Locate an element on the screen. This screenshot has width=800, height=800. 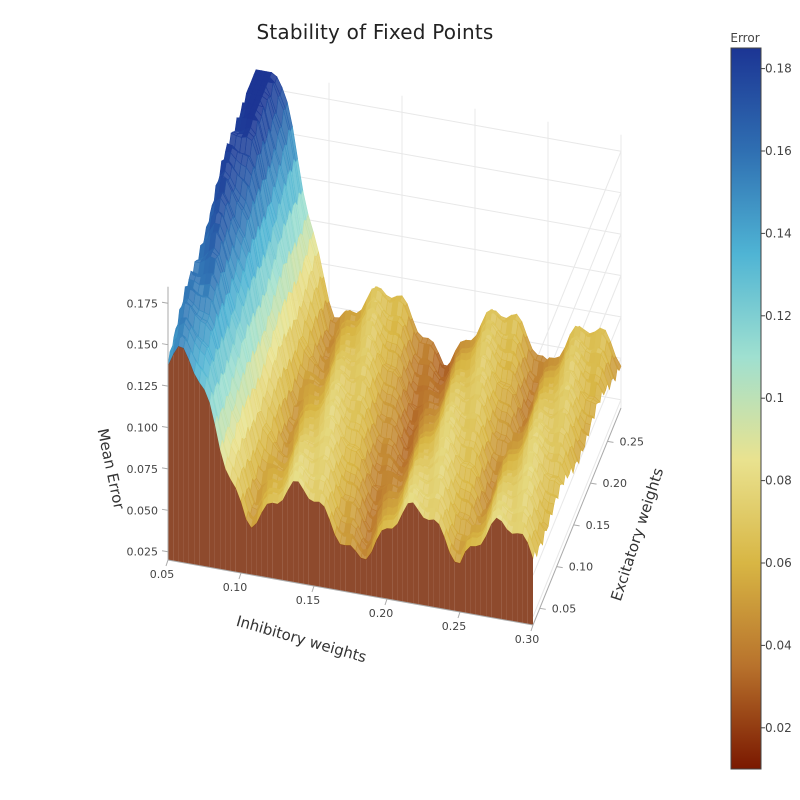
y-tick-label: 0.15 is located at coordinates (598, 525).